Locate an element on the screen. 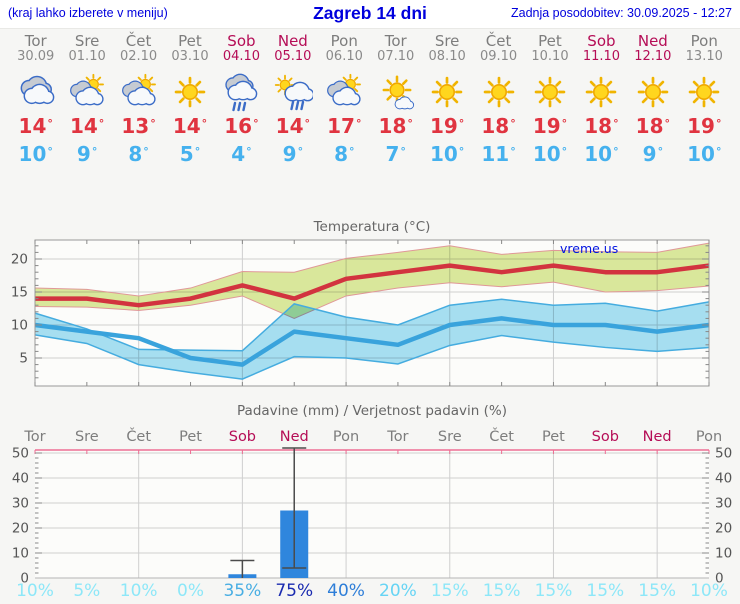 The height and width of the screenshot is (604, 740). day-date: 09.10 is located at coordinates (498, 56).